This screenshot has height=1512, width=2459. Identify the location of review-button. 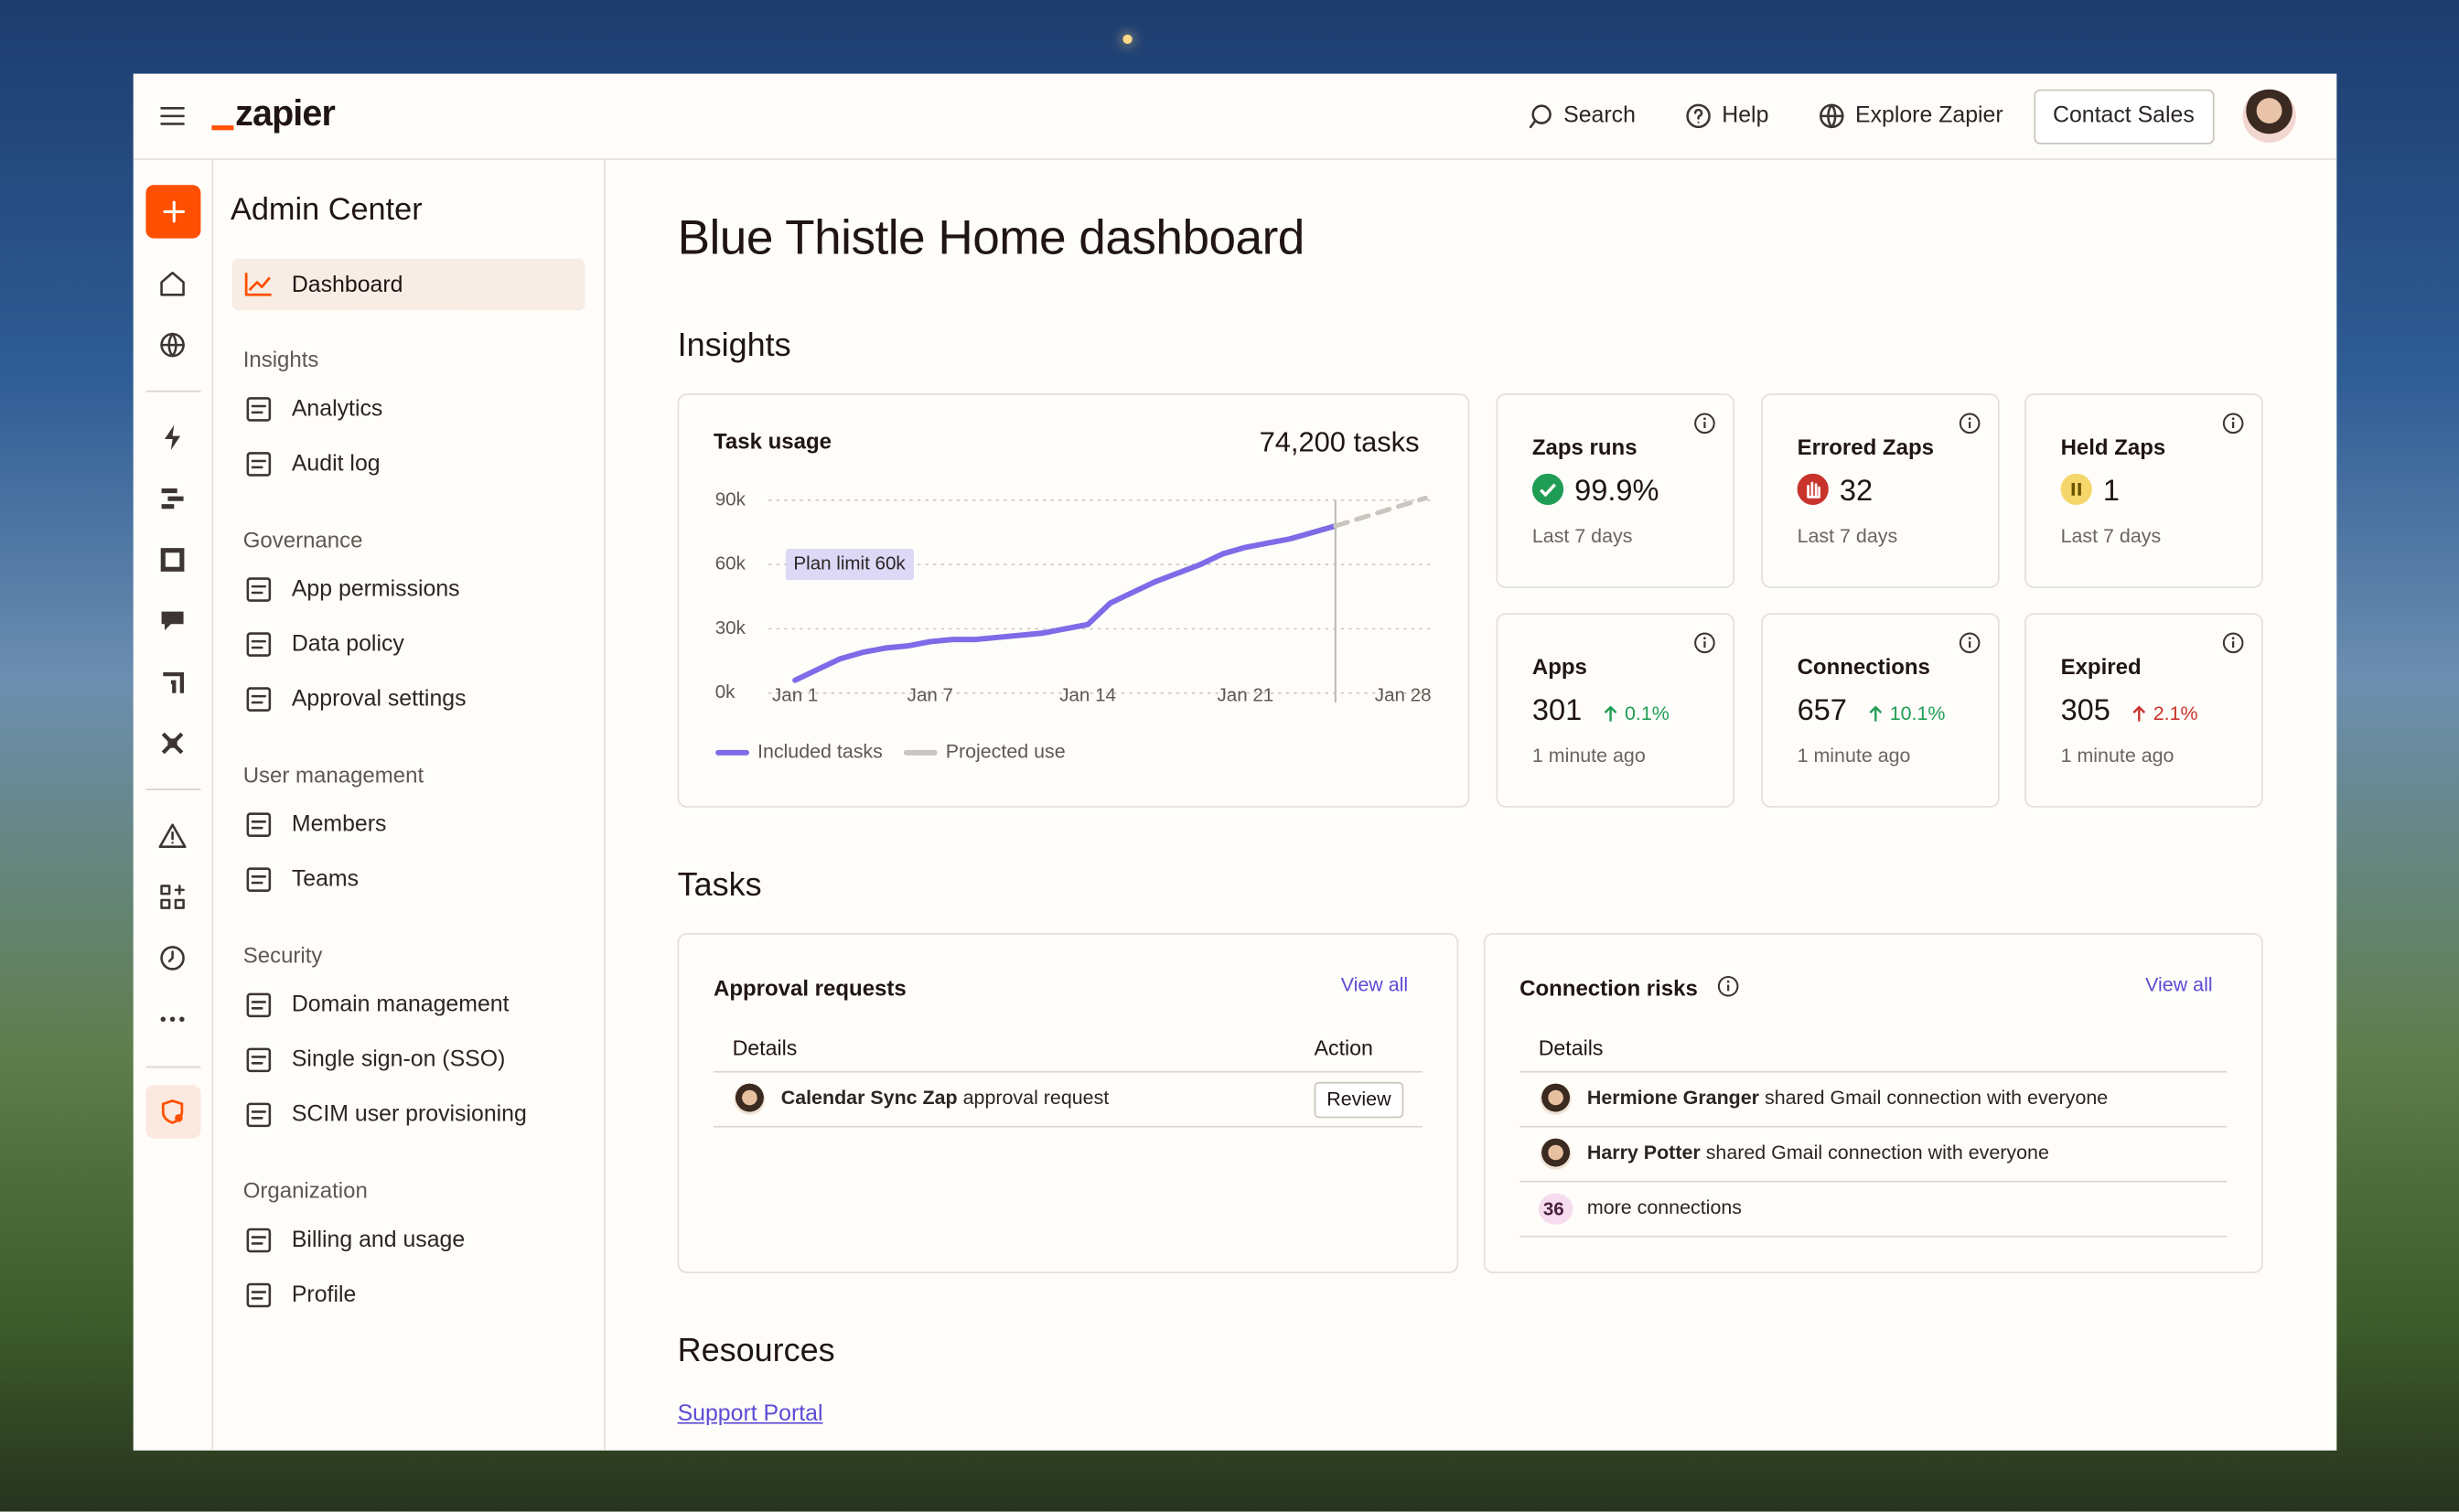
(1359, 1100).